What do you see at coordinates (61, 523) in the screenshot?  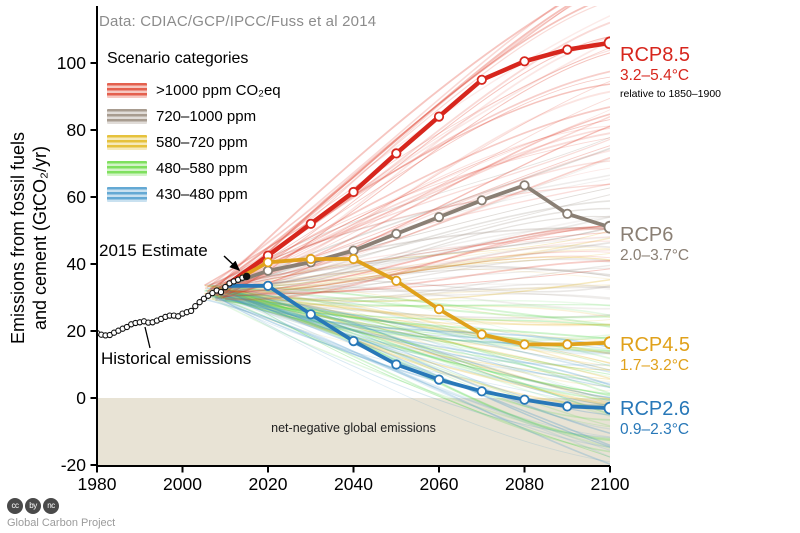 I see `credit-text: Global Carbon Project` at bounding box center [61, 523].